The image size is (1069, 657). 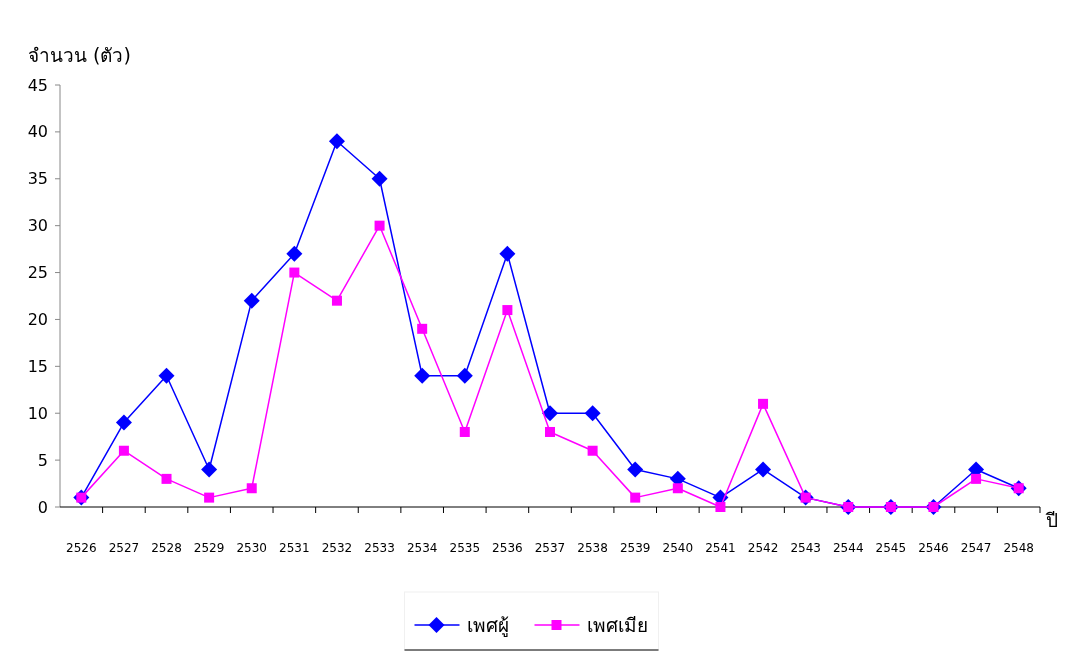 What do you see at coordinates (37, 226) in the screenshot?
I see `y-tick-label: 30` at bounding box center [37, 226].